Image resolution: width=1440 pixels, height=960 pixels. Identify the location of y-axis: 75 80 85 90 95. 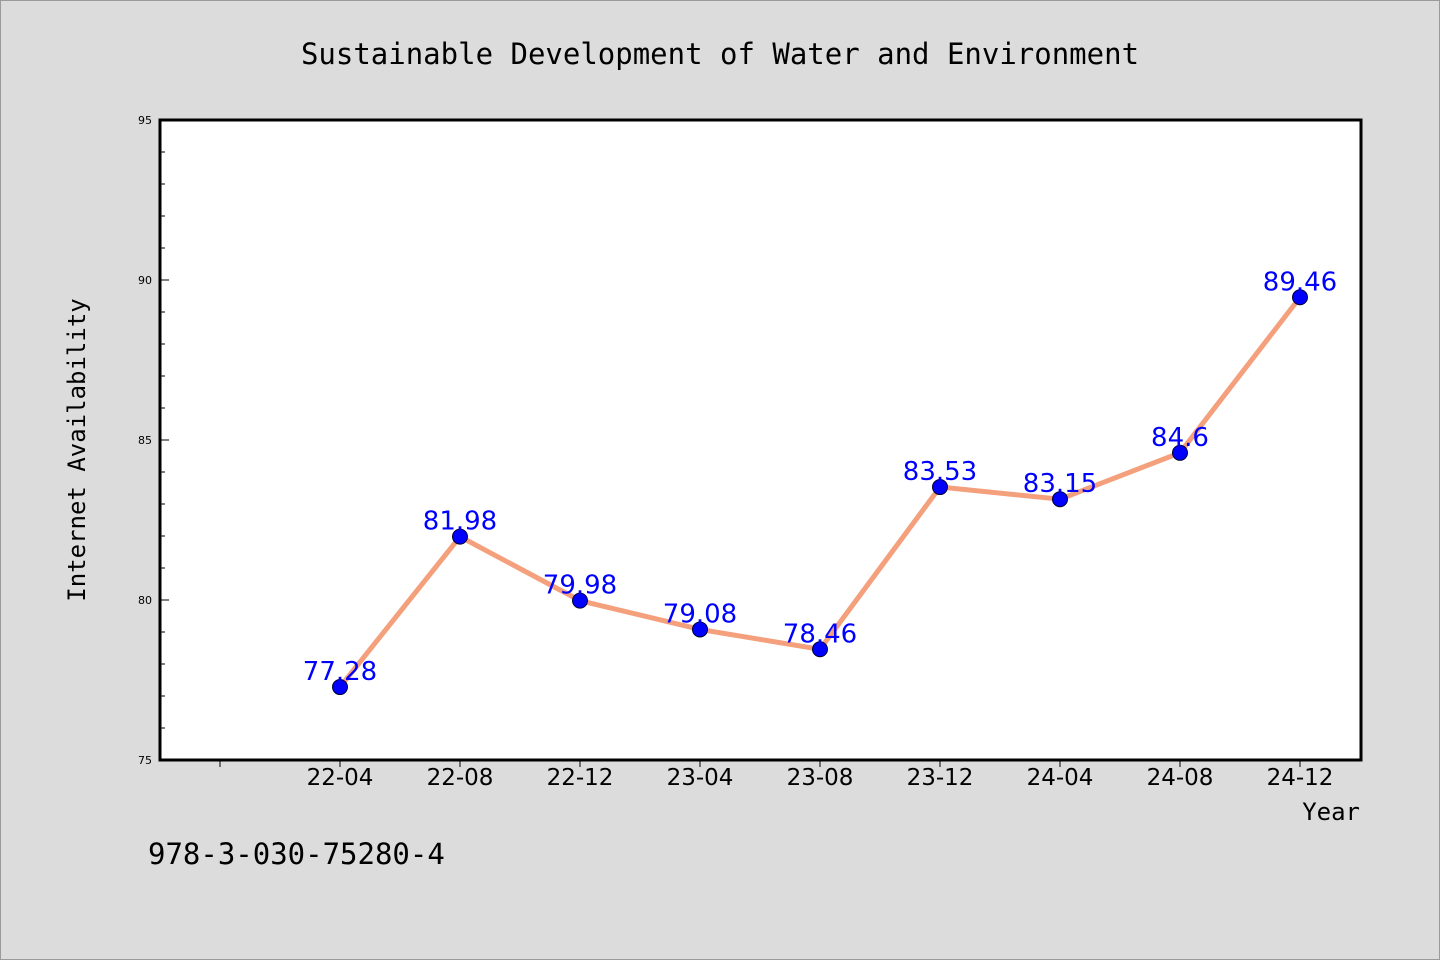
(153, 440).